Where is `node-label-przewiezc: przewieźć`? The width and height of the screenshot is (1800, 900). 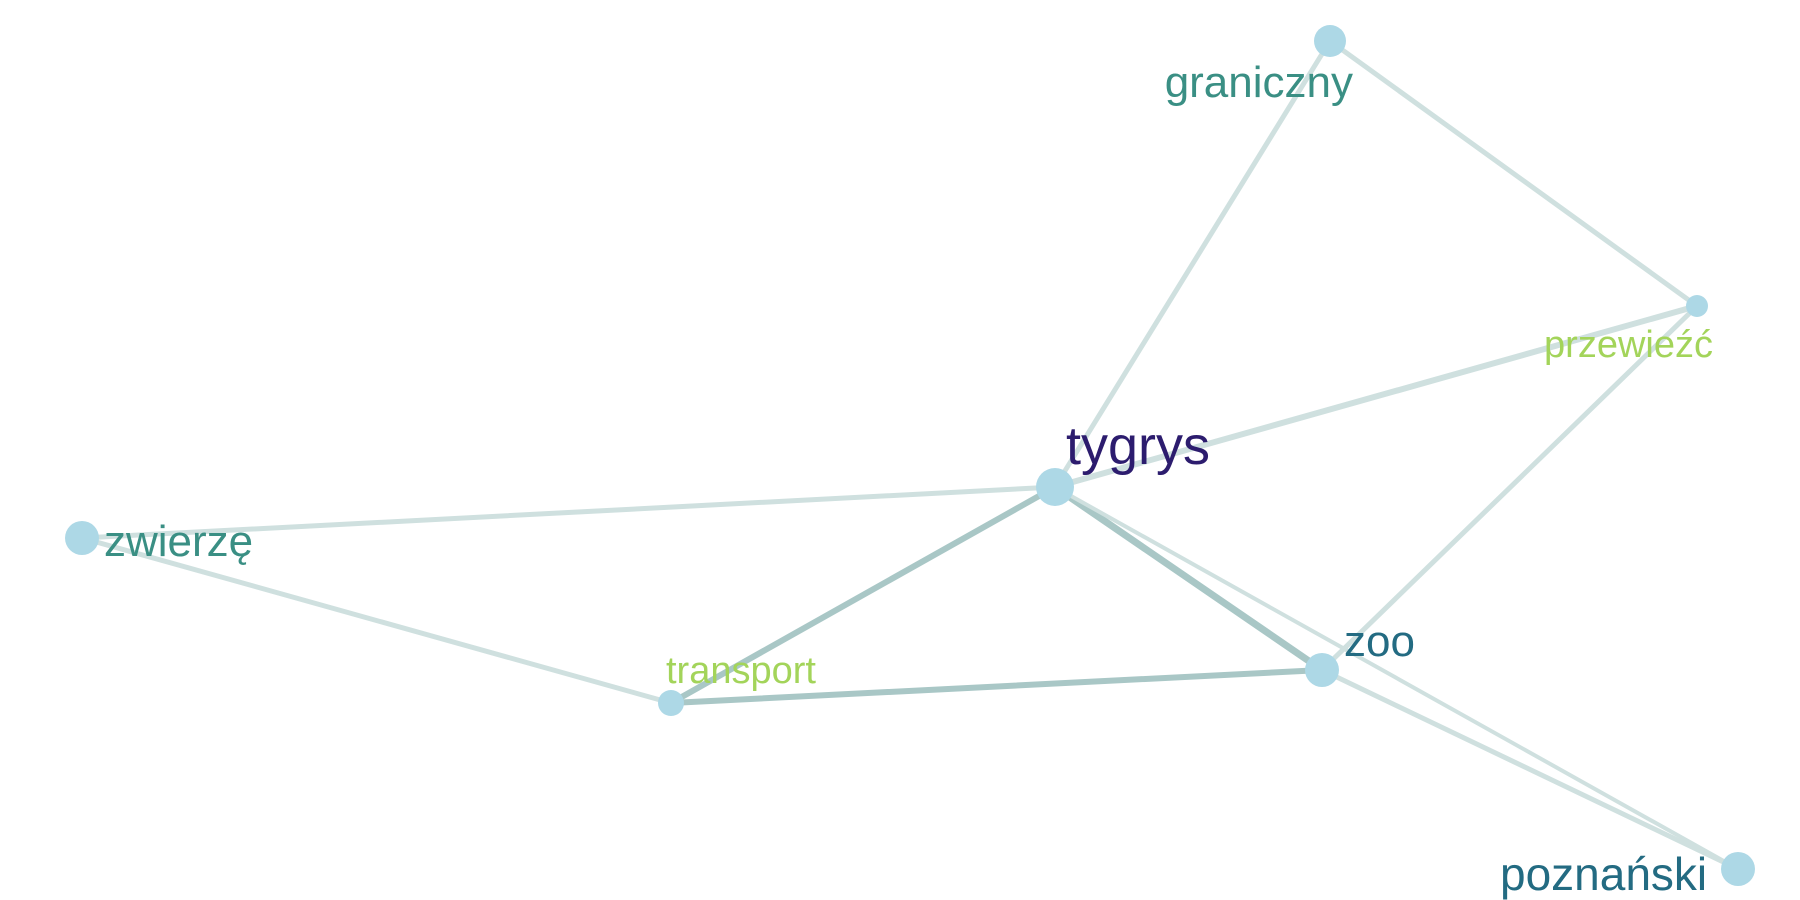 node-label-przewiezc: przewieźć is located at coordinates (1628, 345).